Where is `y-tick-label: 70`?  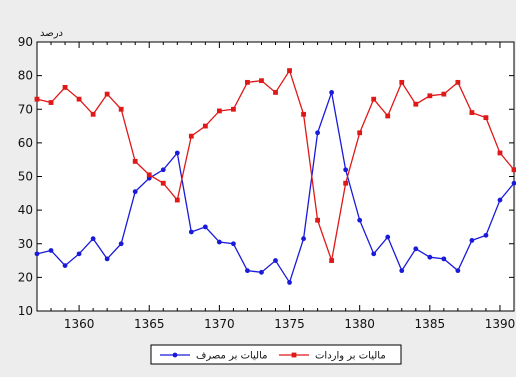 y-tick-label: 70 is located at coordinates (25, 109).